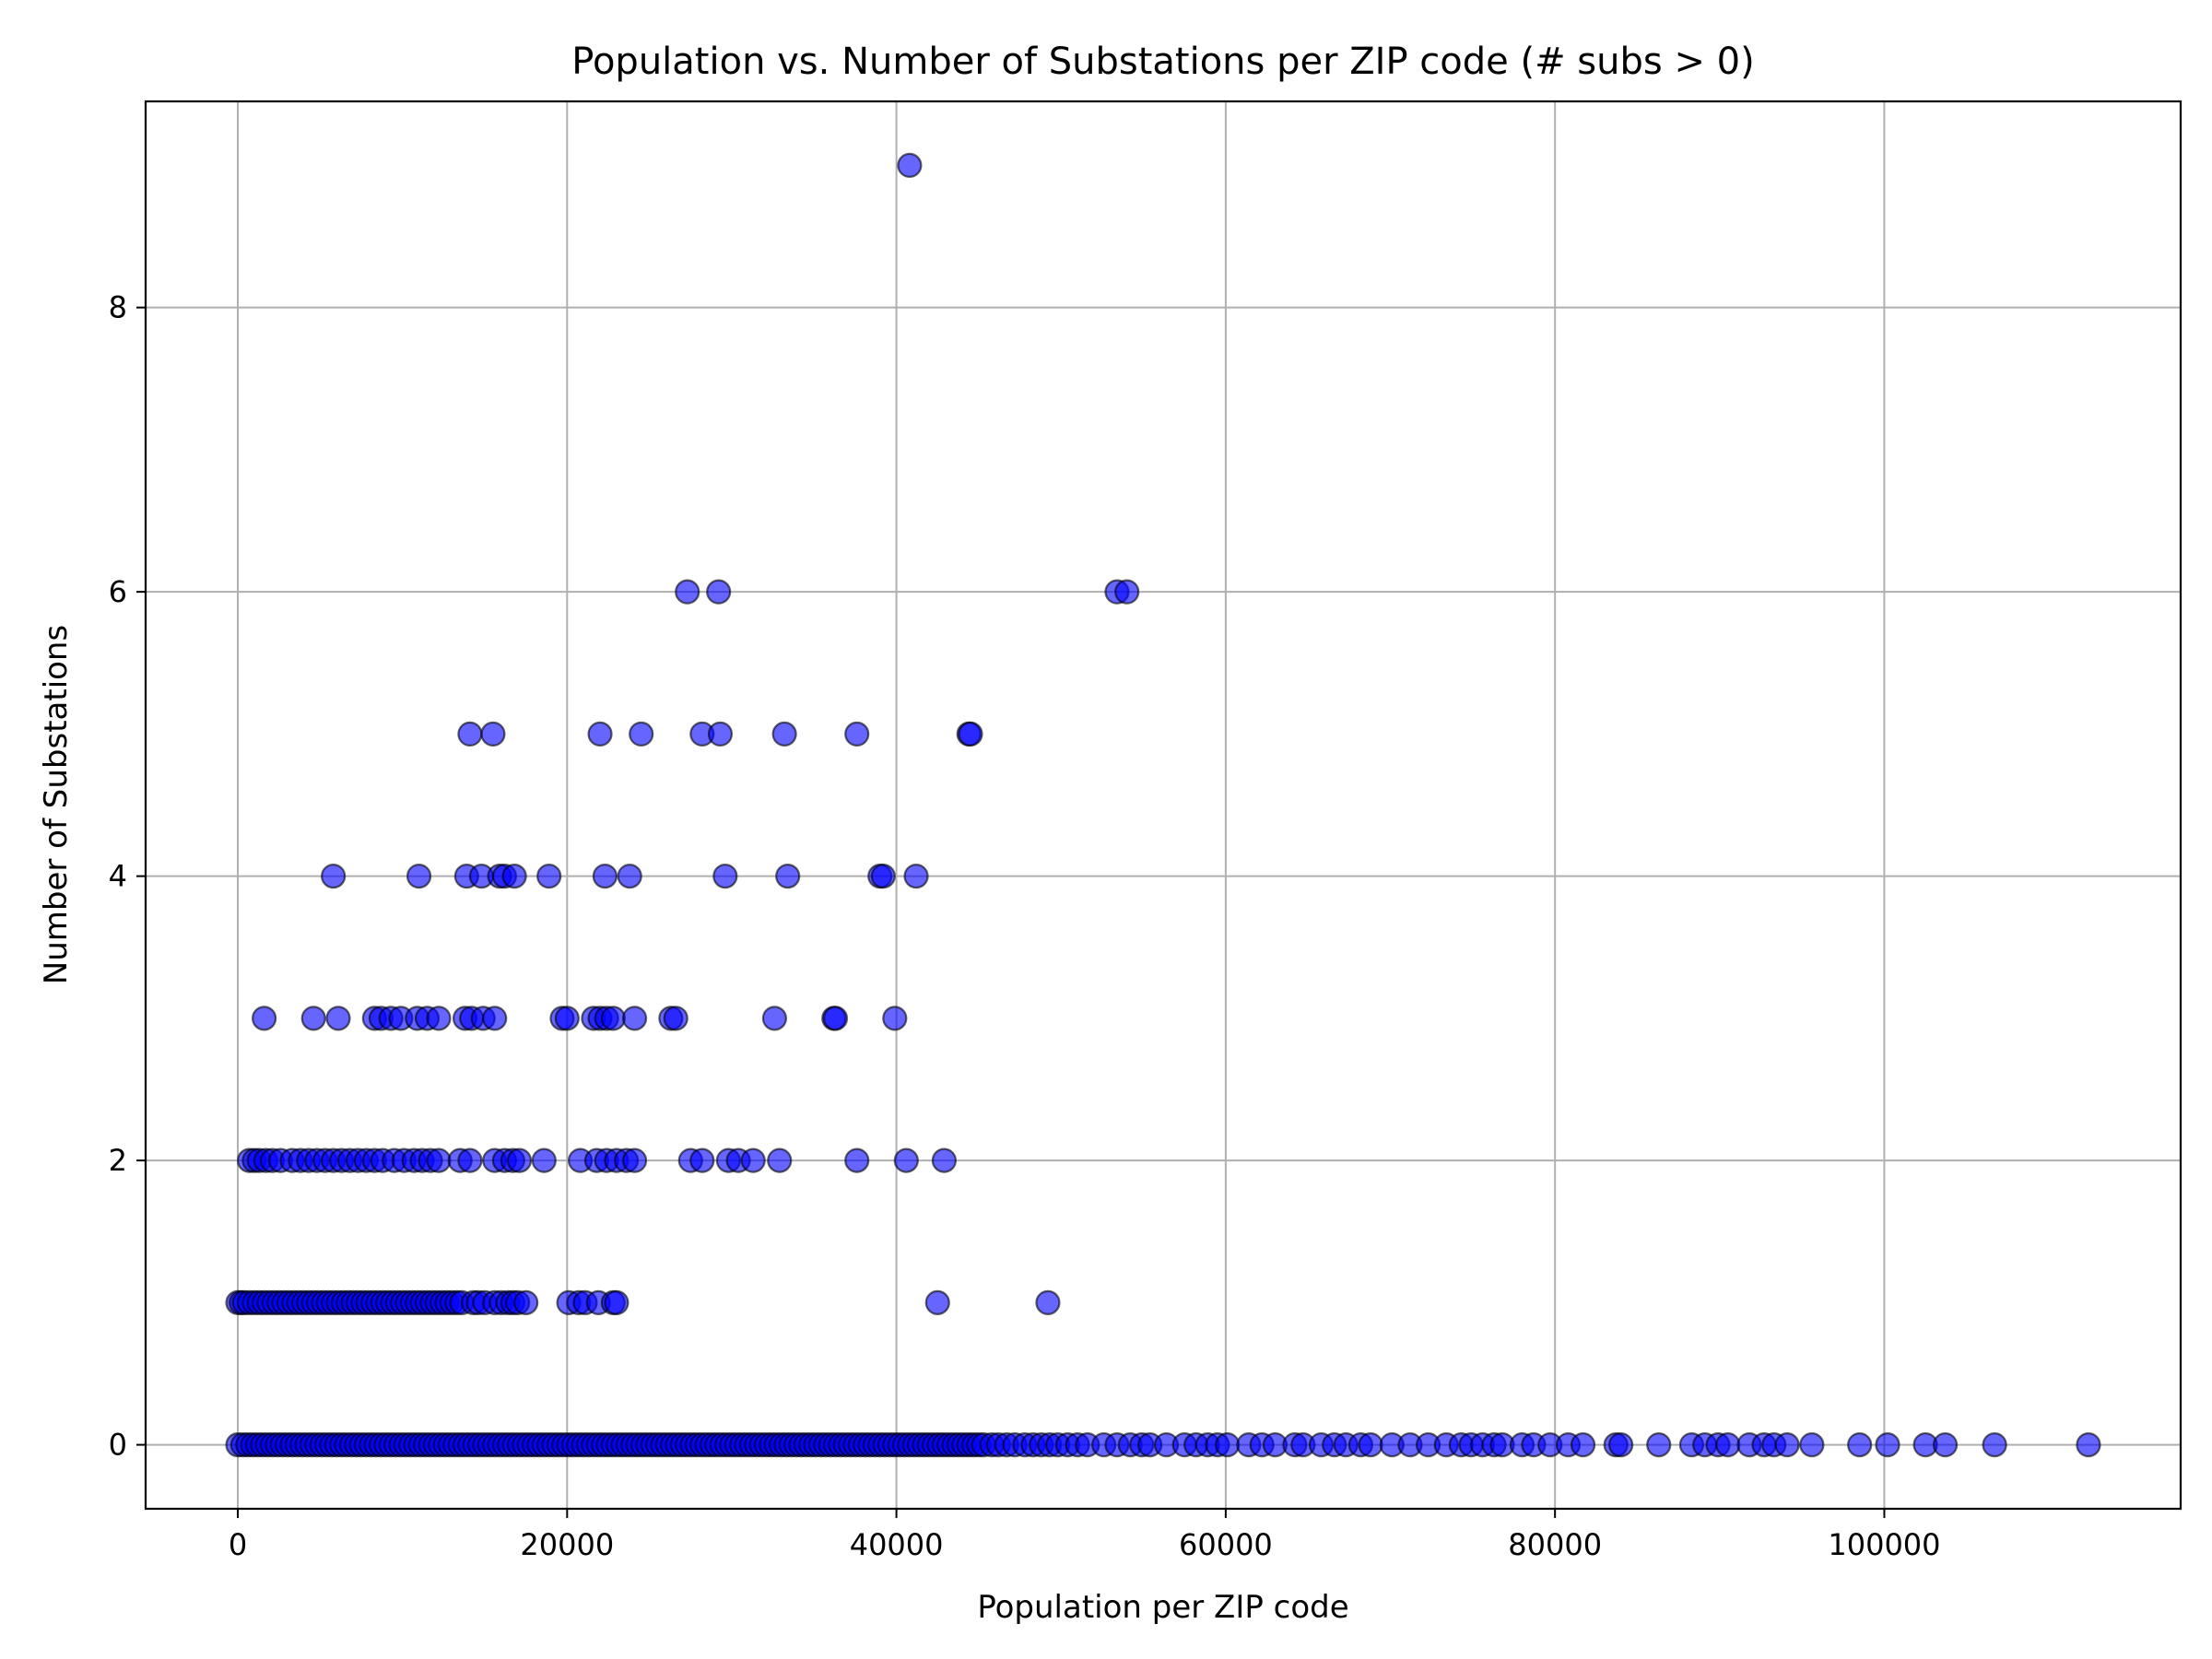 This screenshot has height=1659, width=2212. What do you see at coordinates (1226, 1544) in the screenshot?
I see `x-tick-label: 60000` at bounding box center [1226, 1544].